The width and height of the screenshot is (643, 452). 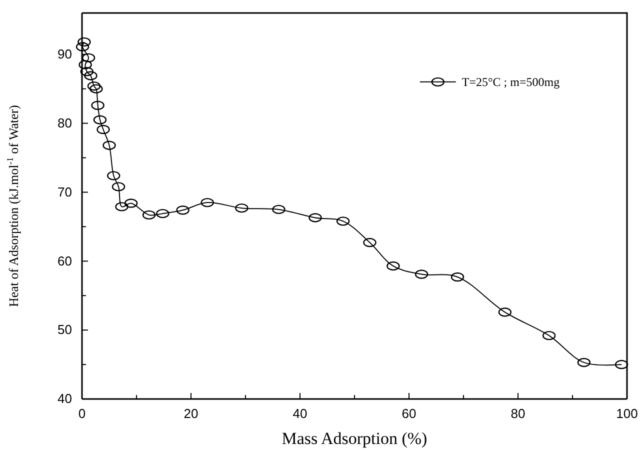 What do you see at coordinates (65, 122) in the screenshot?
I see `y-tick-label: 80` at bounding box center [65, 122].